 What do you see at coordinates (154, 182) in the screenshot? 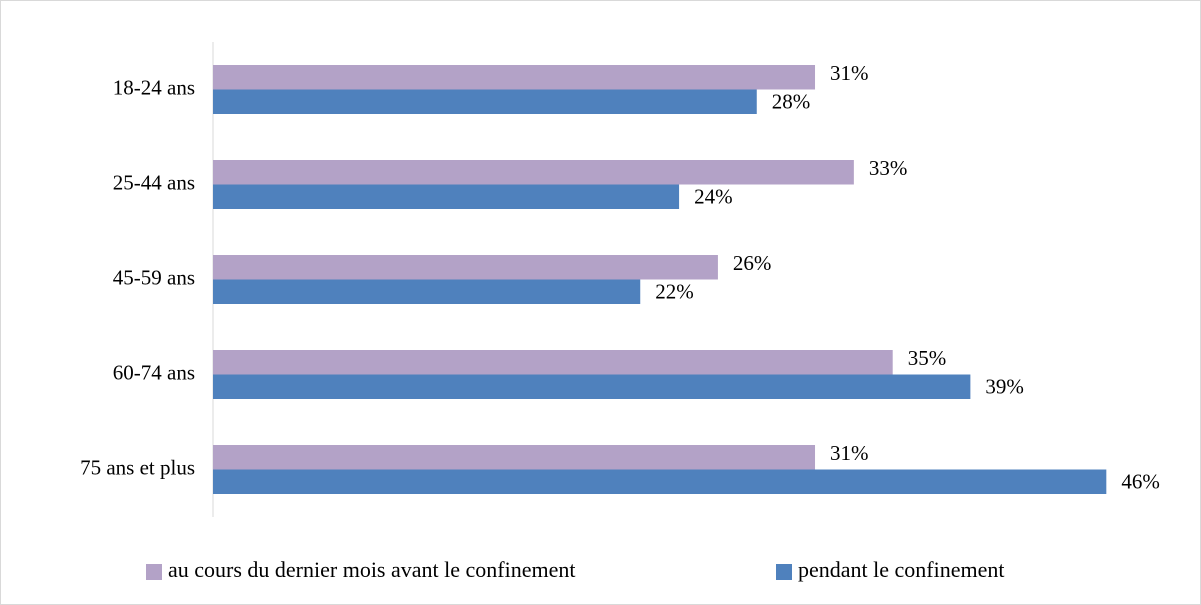
I see `y-tick-label: 25-44 ans` at bounding box center [154, 182].